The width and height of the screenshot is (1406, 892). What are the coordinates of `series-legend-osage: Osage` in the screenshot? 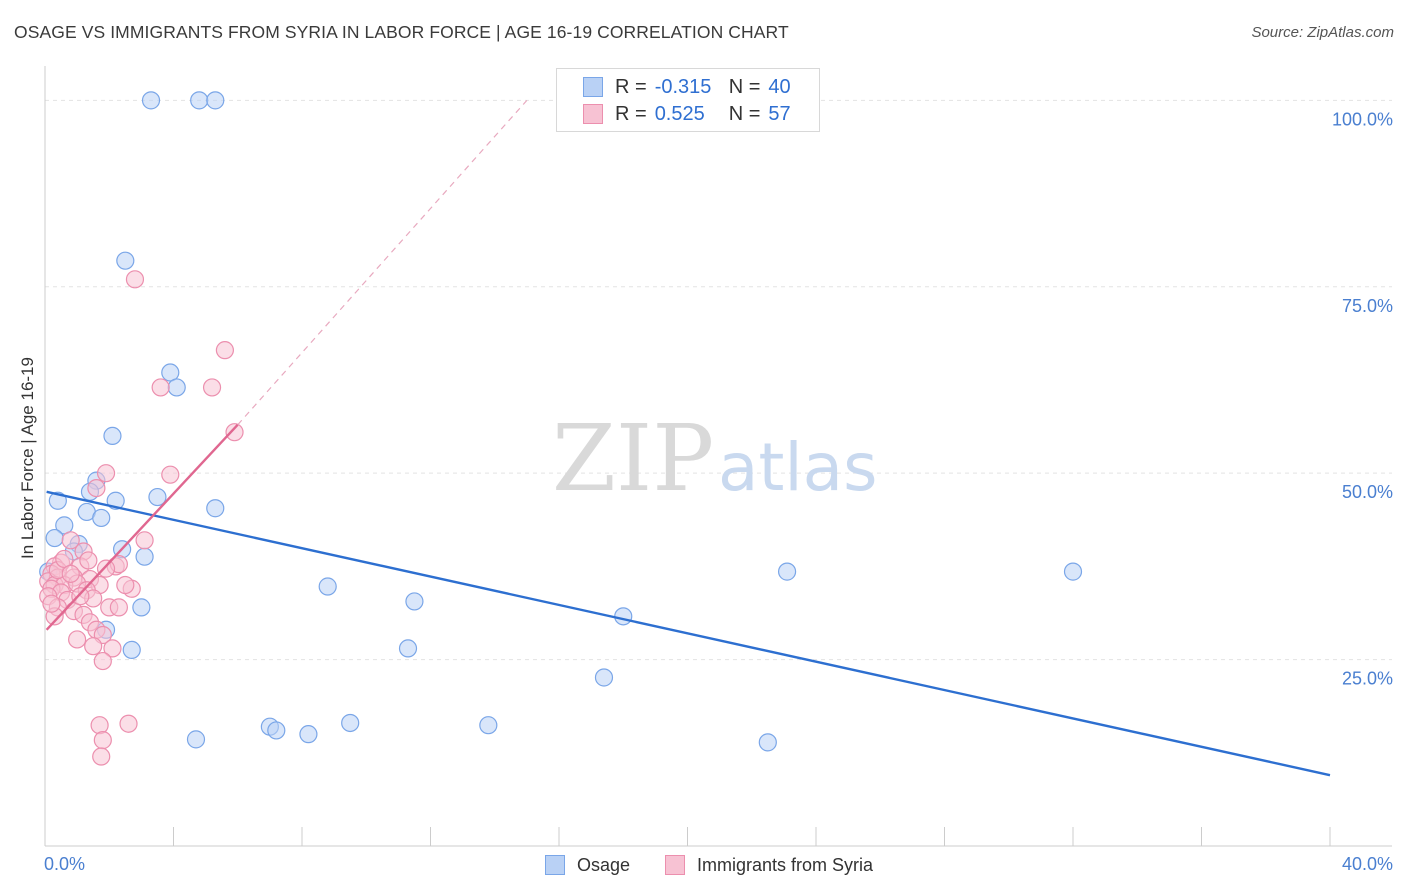 It's located at (587, 865).